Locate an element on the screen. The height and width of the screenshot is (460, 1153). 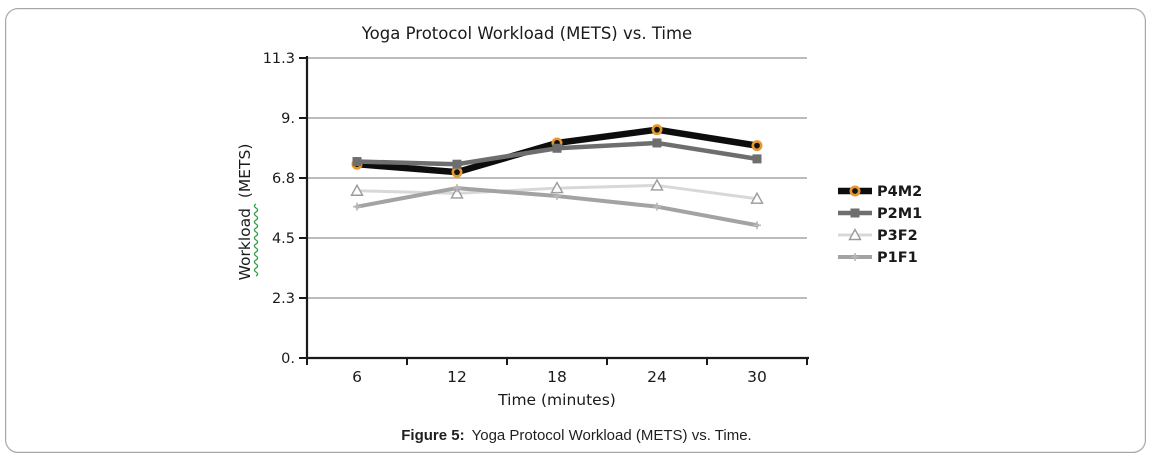
y-tick-label: 0. is located at coordinates (288, 359).